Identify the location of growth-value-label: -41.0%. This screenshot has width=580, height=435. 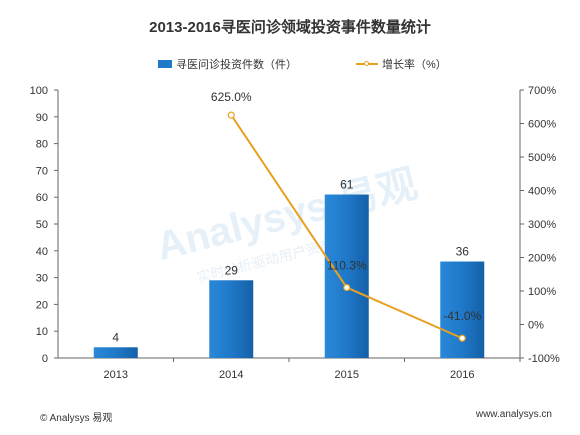
(462, 316).